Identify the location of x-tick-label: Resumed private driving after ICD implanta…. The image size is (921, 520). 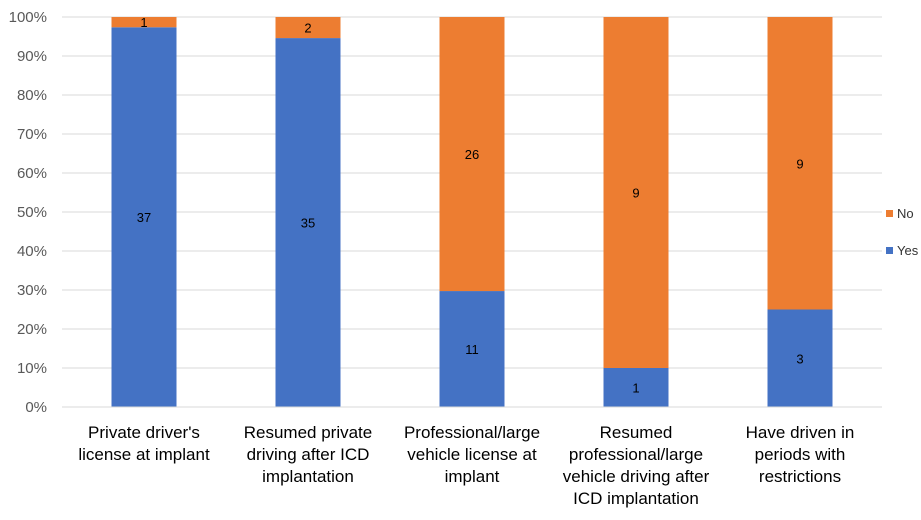
(308, 454).